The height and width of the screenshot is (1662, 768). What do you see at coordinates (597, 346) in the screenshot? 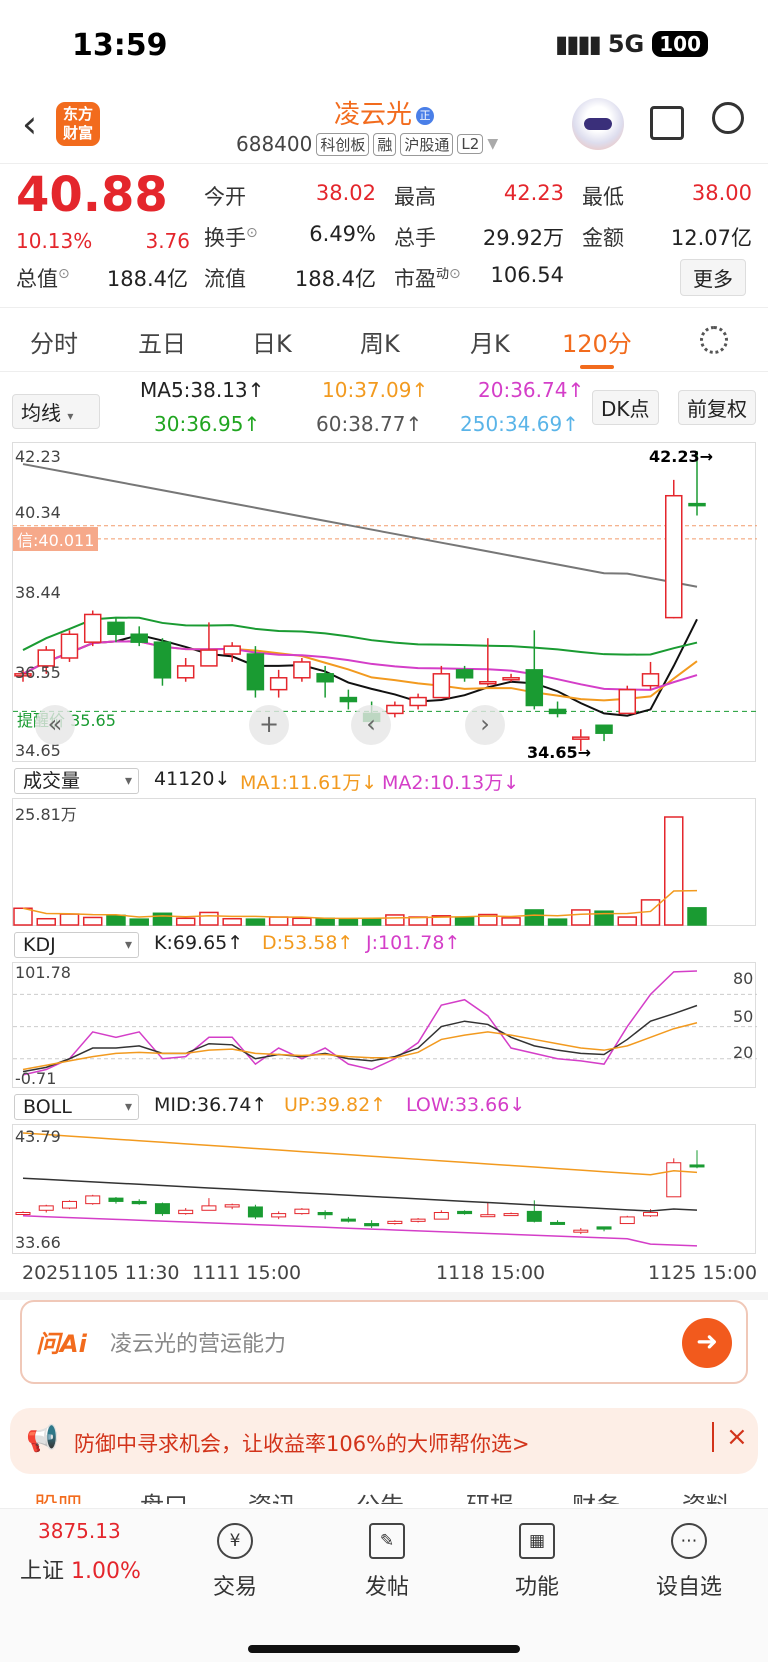
I see `tab-120min: 120分` at bounding box center [597, 346].